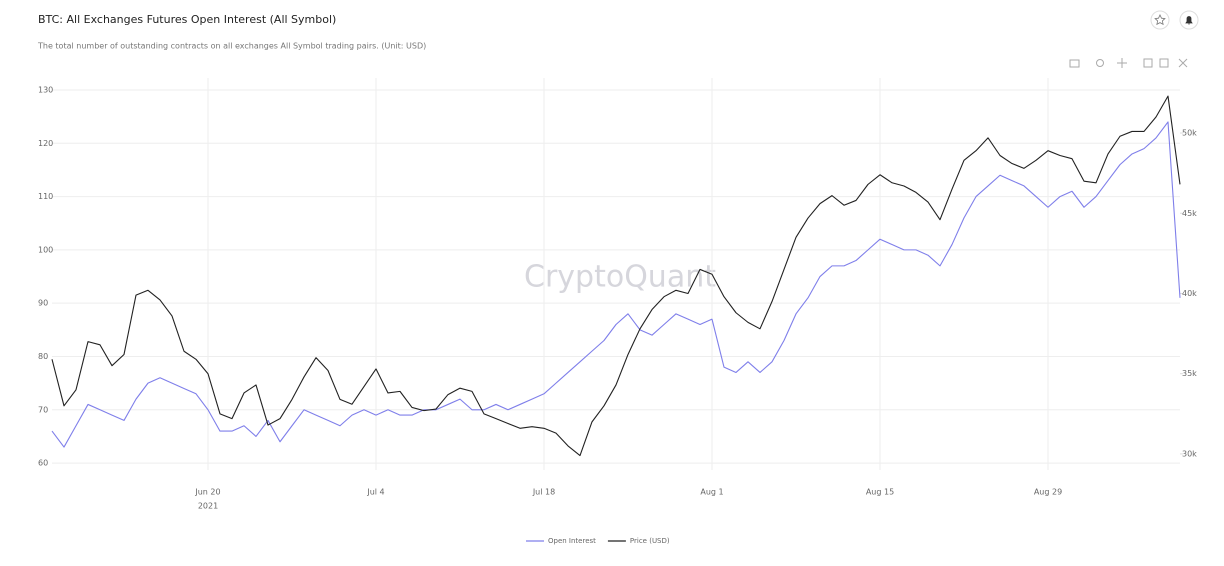 Image resolution: width=1224 pixels, height=566 pixels. I want to click on x-tick-label: Aug 15, so click(880, 492).